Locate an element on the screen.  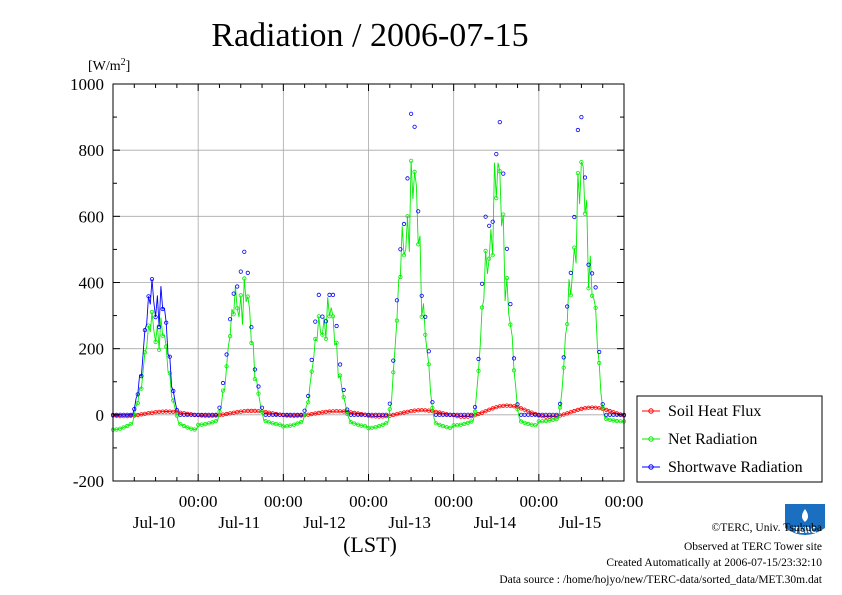
water-drop-icon is located at coordinates (805, 515).